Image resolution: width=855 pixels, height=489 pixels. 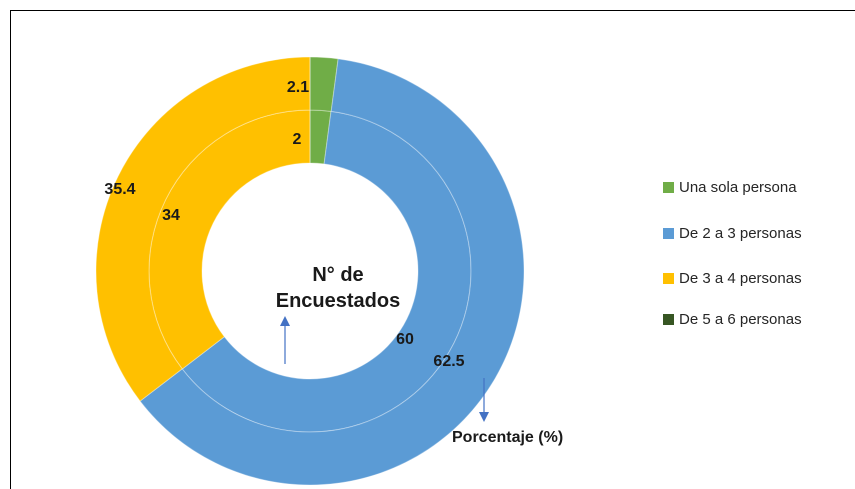 What do you see at coordinates (171, 215) in the screenshot?
I see `data-label: 34` at bounding box center [171, 215].